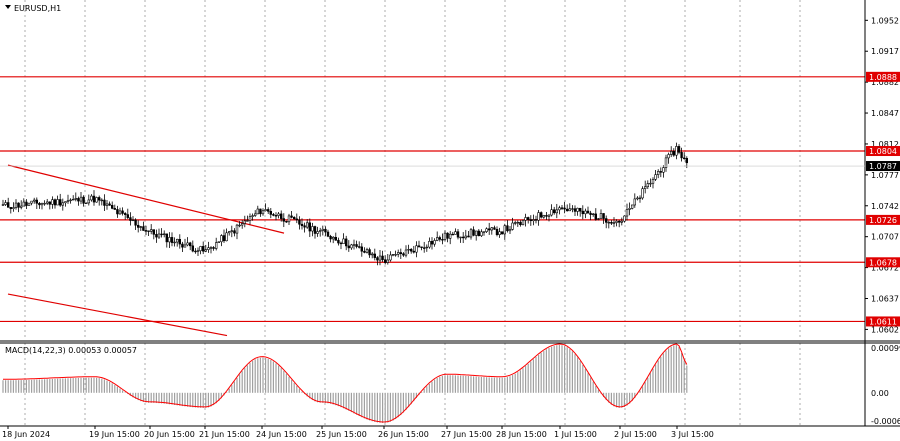 The height and width of the screenshot is (441, 900). What do you see at coordinates (885, 206) in the screenshot?
I see `price-tick-label: 1.0742` at bounding box center [885, 206].